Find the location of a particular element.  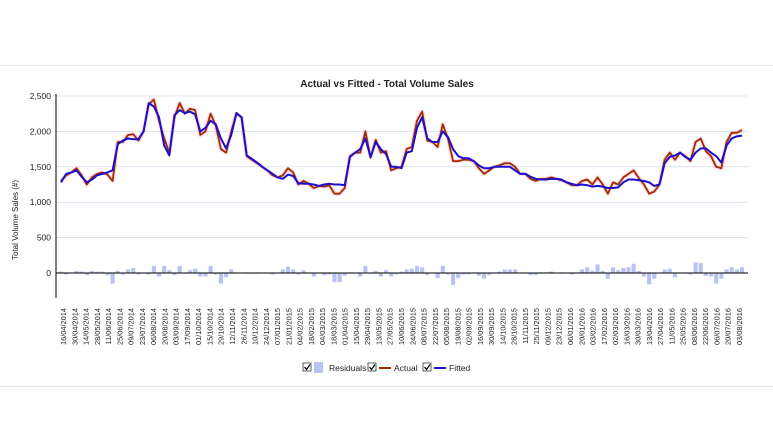

legend-item-fitted: Fitted is located at coordinates (446, 367).